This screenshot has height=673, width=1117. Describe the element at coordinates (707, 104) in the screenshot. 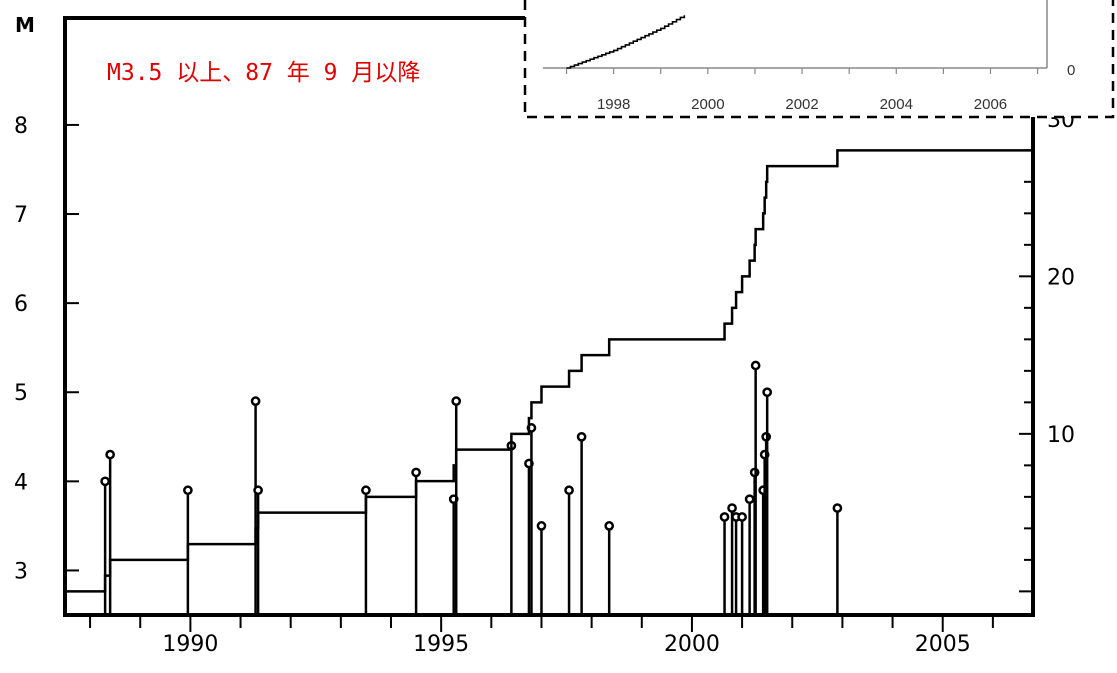

I see `inset-x-tick-label: 2000` at that location.